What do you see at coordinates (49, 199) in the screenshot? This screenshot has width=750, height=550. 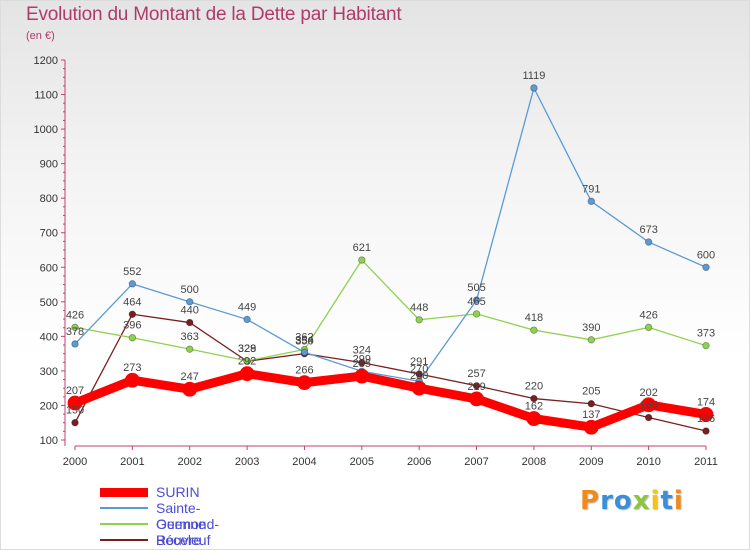 I see `y-tick-label: 800` at bounding box center [49, 199].